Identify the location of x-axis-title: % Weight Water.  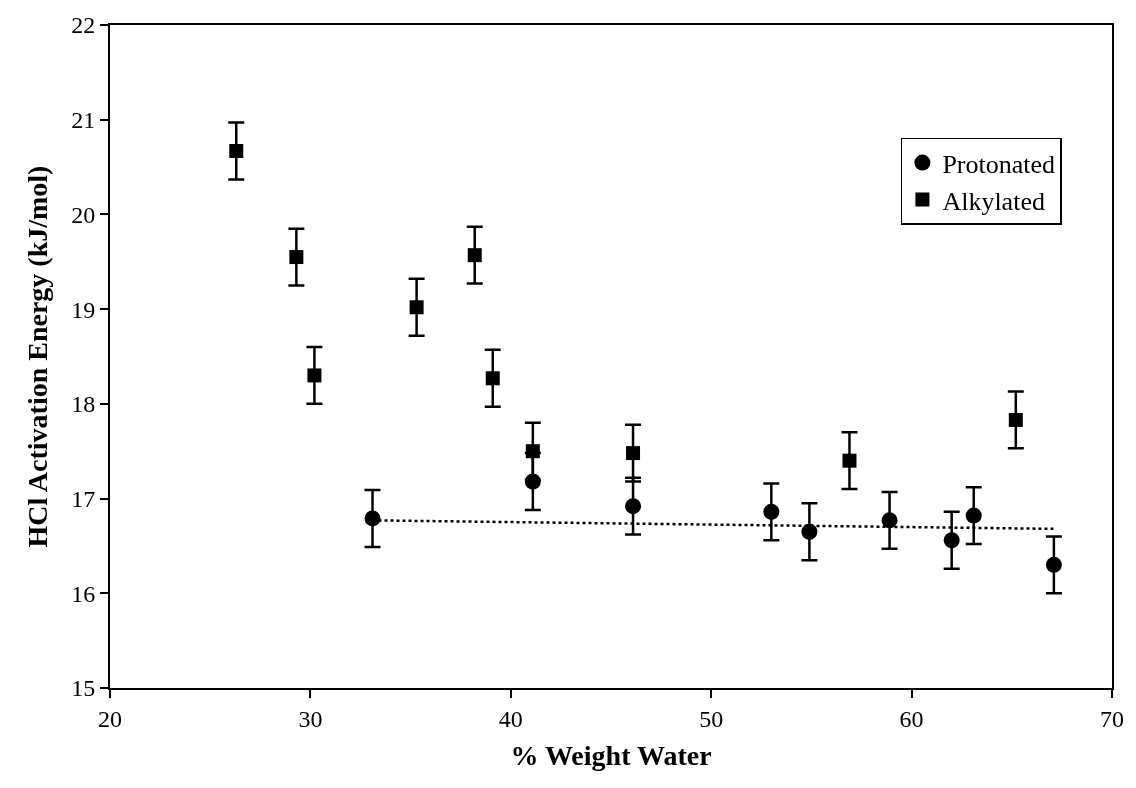
(611, 756).